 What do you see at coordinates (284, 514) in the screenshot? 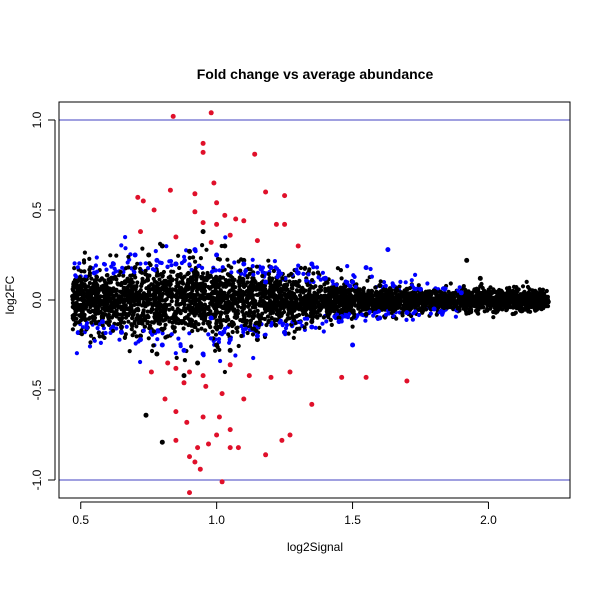
I see `x-axis: 0.5 1.0 1.5 2.0` at bounding box center [284, 514].